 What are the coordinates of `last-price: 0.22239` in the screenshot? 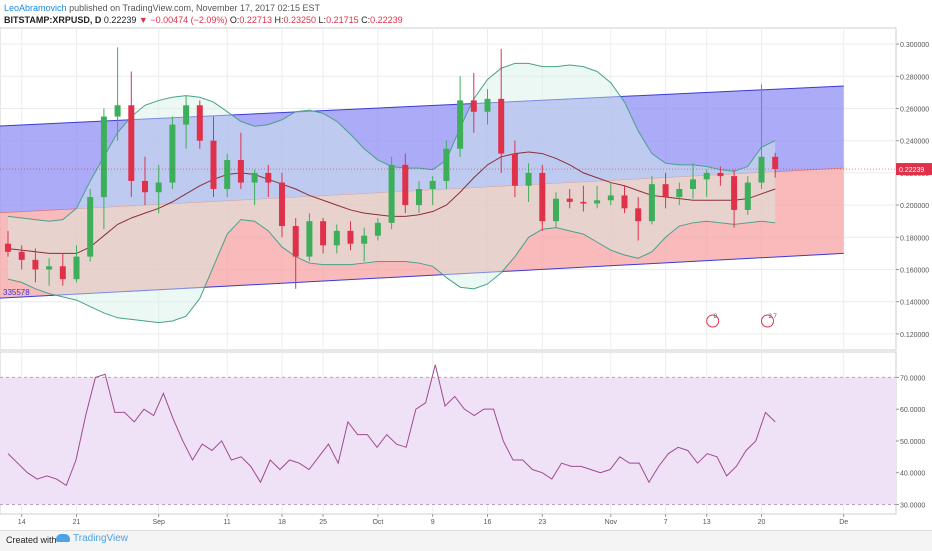 It's located at (120, 20).